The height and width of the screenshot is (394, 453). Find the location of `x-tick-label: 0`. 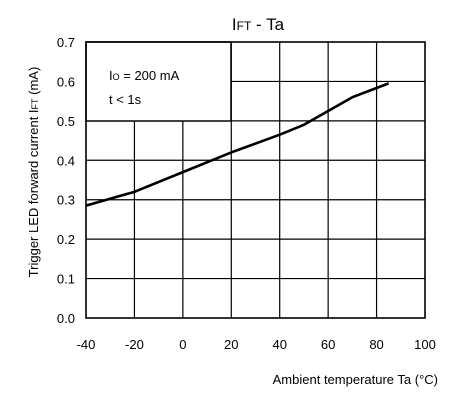

x-tick-label: 0 is located at coordinates (182, 344).